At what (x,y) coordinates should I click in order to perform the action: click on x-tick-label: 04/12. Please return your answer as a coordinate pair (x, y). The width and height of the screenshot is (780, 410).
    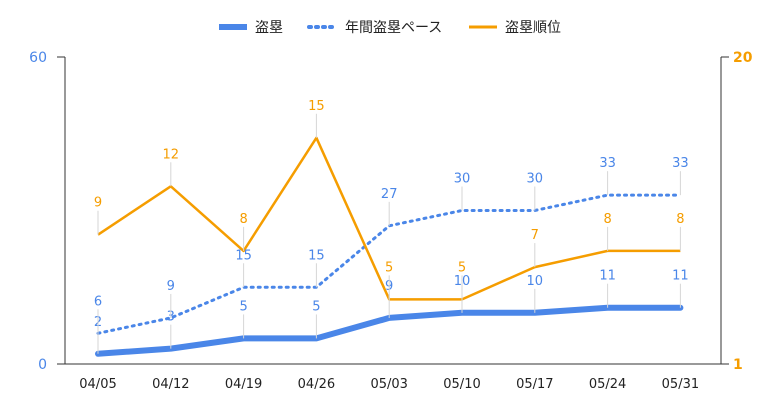
    Looking at the image, I should click on (170, 384).